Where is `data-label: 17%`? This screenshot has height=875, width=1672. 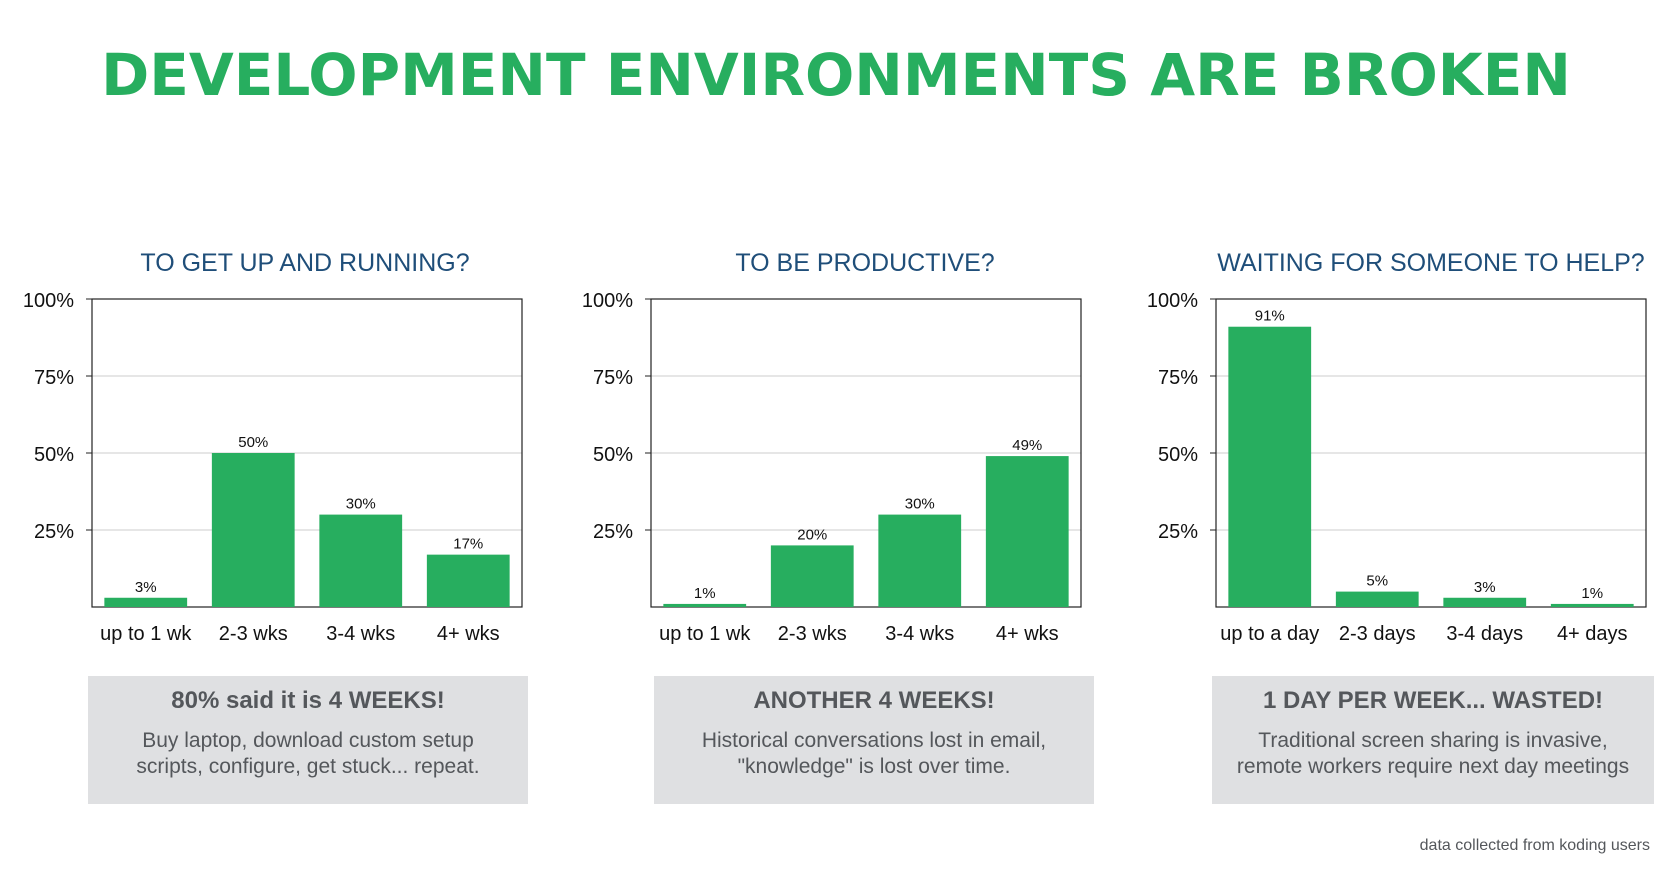
data-label: 17% is located at coordinates (468, 544).